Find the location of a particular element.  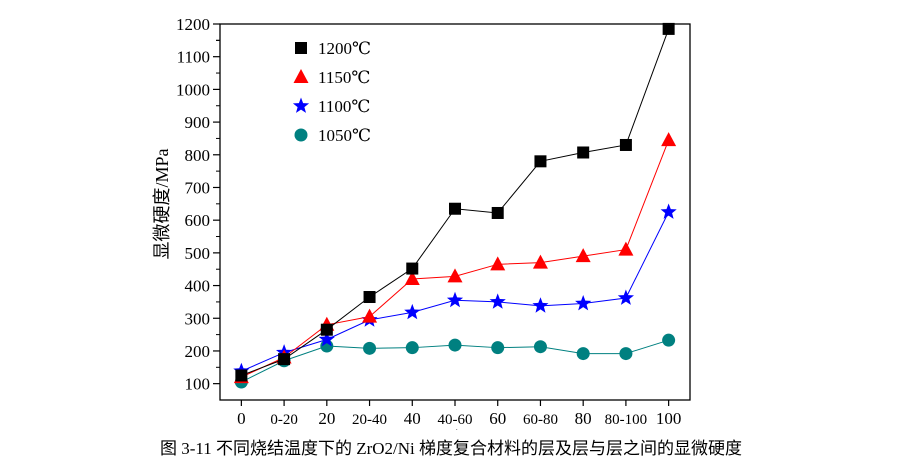

y-tick-label: 300 is located at coordinates (198, 318).